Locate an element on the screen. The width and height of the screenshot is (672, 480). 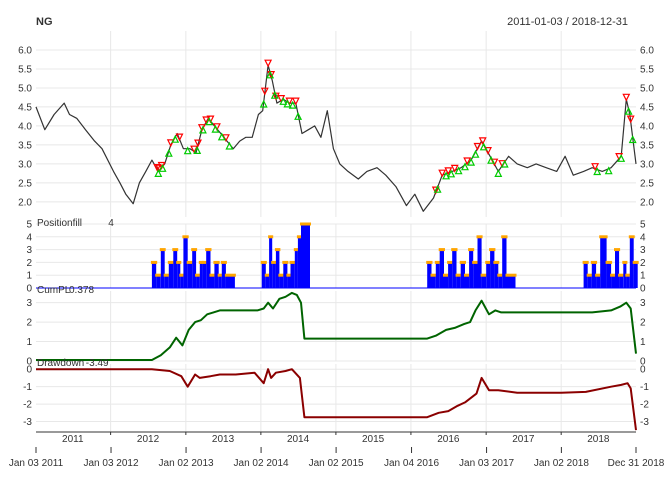
y-tick-label-left: 5.5 is located at coordinates (25, 69).